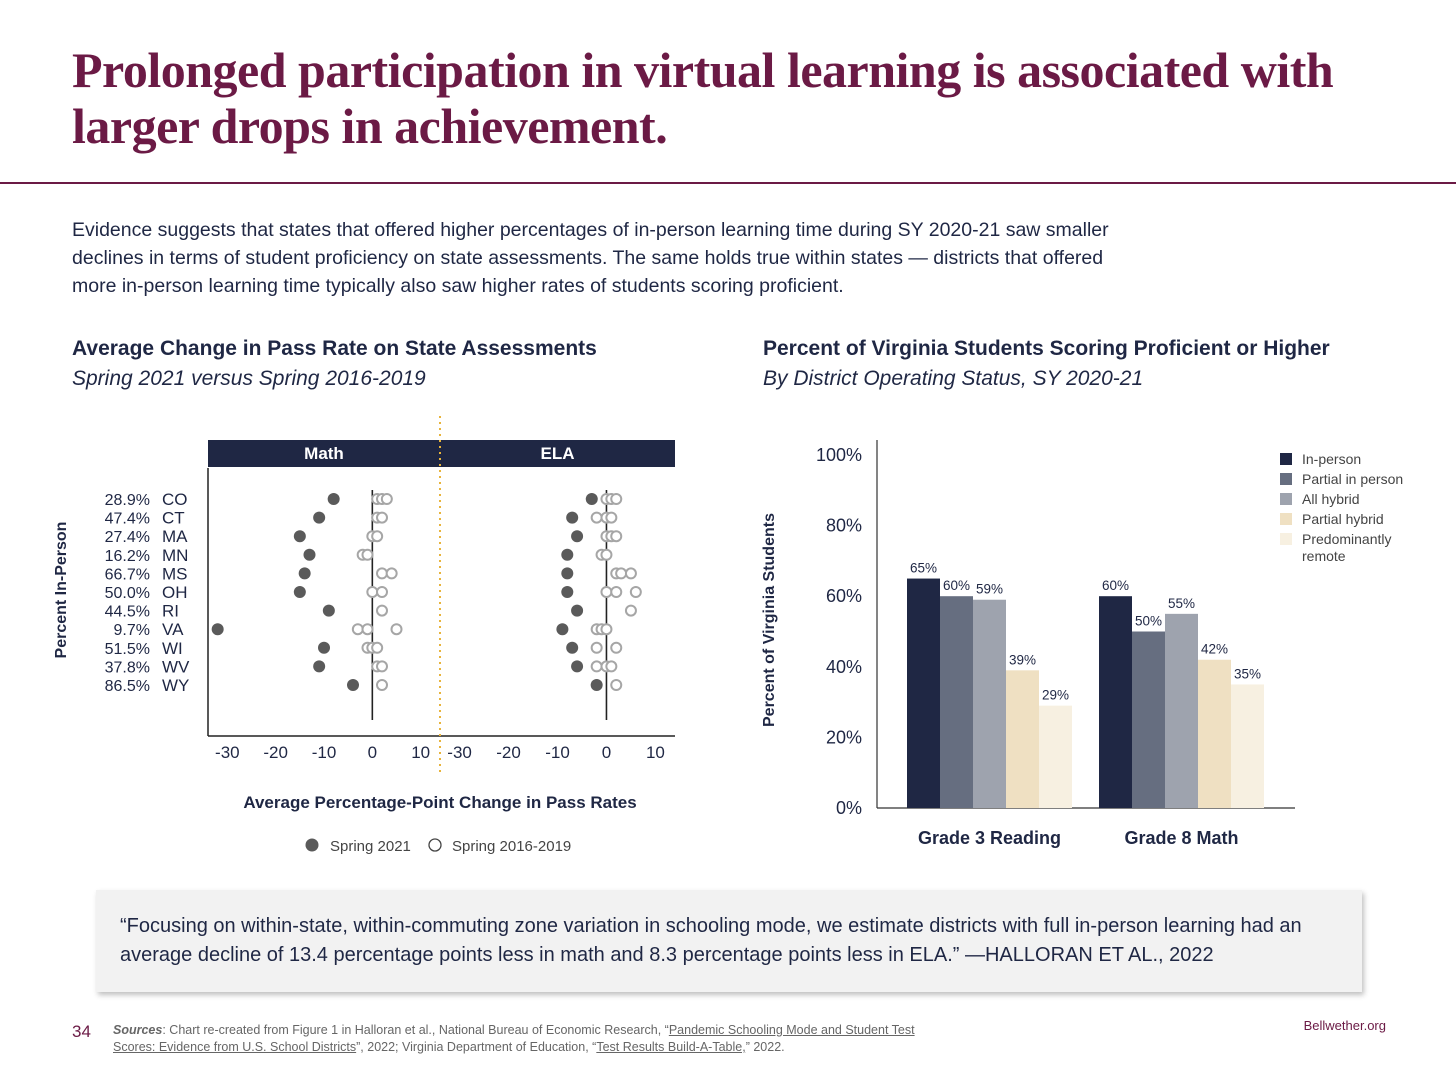  I want to click on y-tick-label: 40%, so click(844, 667).